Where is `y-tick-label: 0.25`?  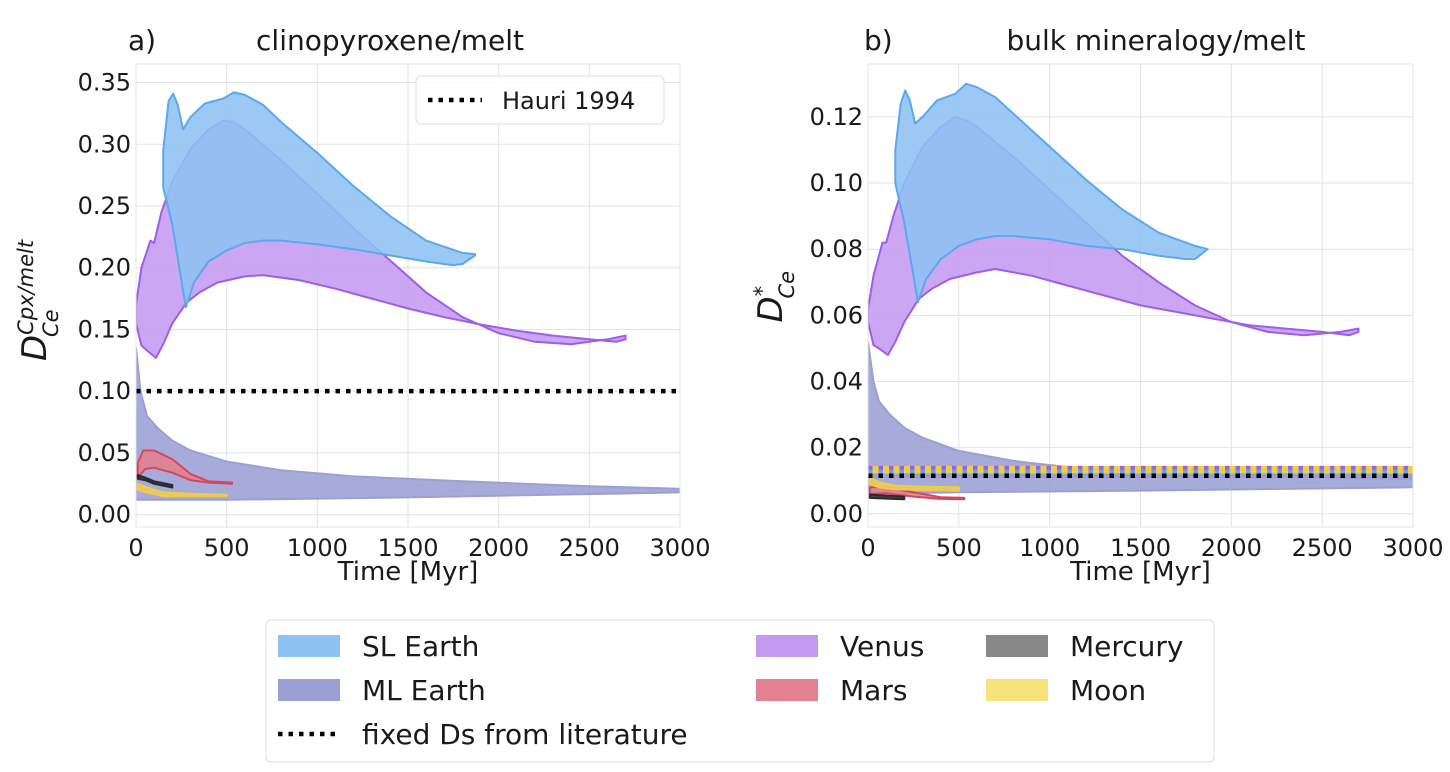 y-tick-label: 0.25 is located at coordinates (104, 206).